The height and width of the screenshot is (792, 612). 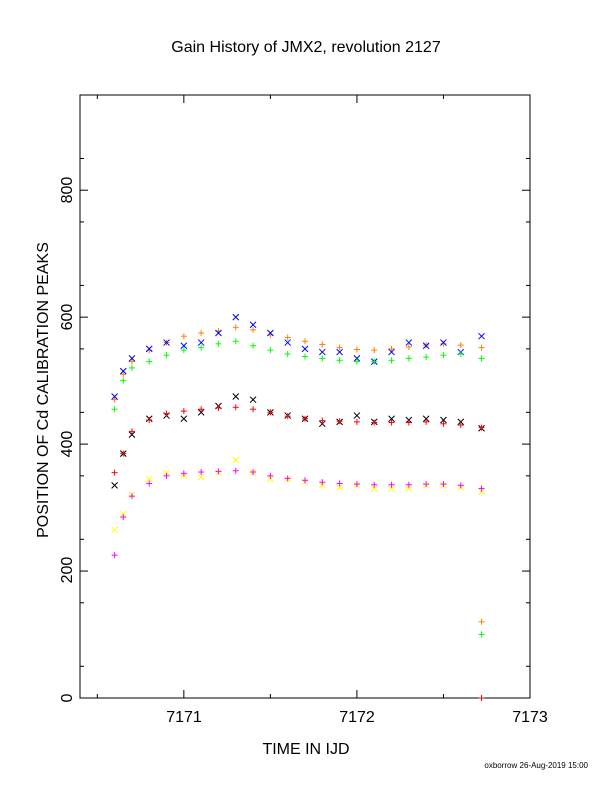 I want to click on y-tick-label-400: 400, so click(x=67, y=444).